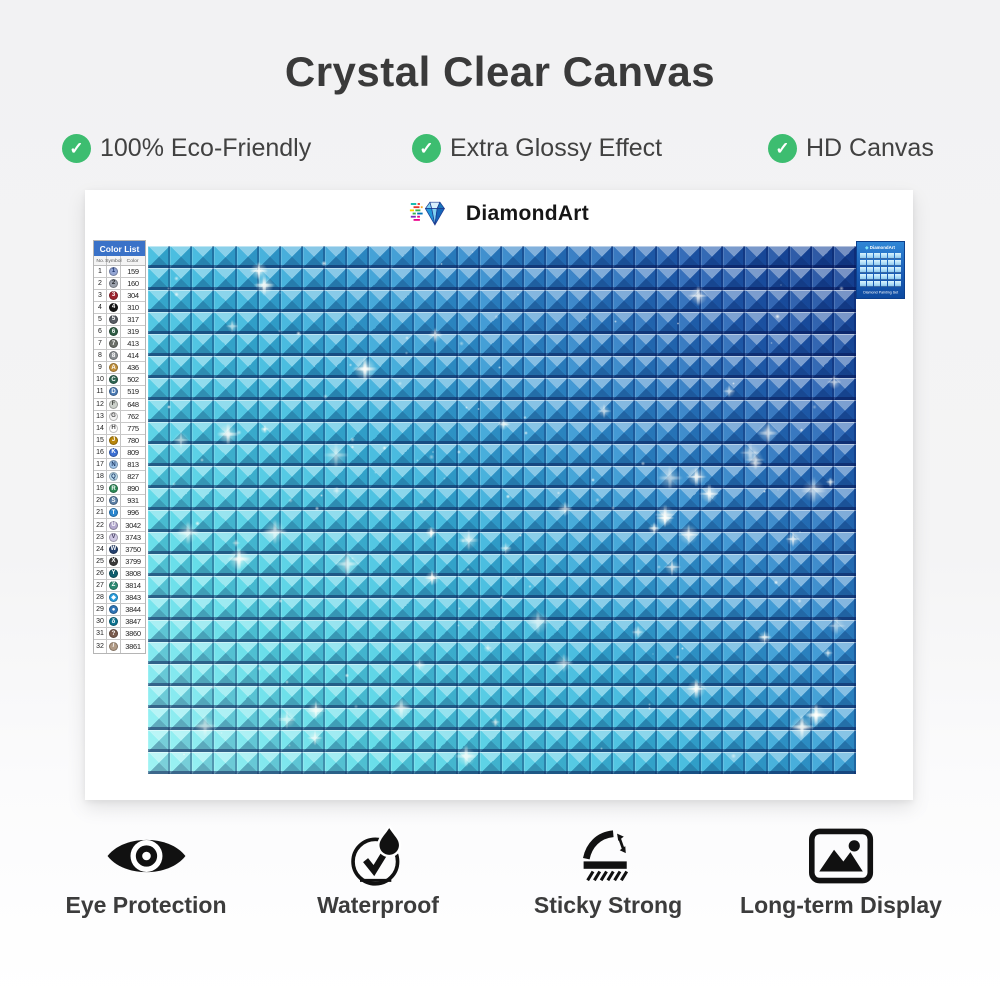  I want to click on row-number: 12, so click(100, 404).